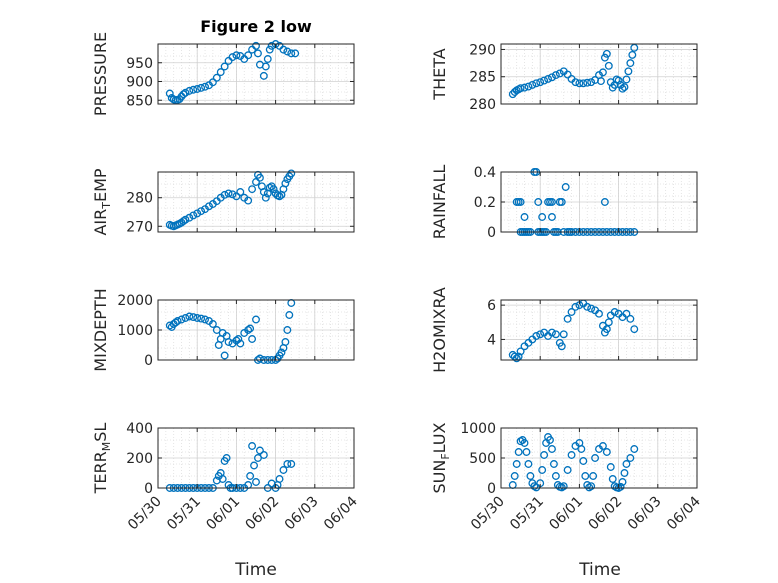  I want to click on y-tick-label: 0, so click(148, 361).